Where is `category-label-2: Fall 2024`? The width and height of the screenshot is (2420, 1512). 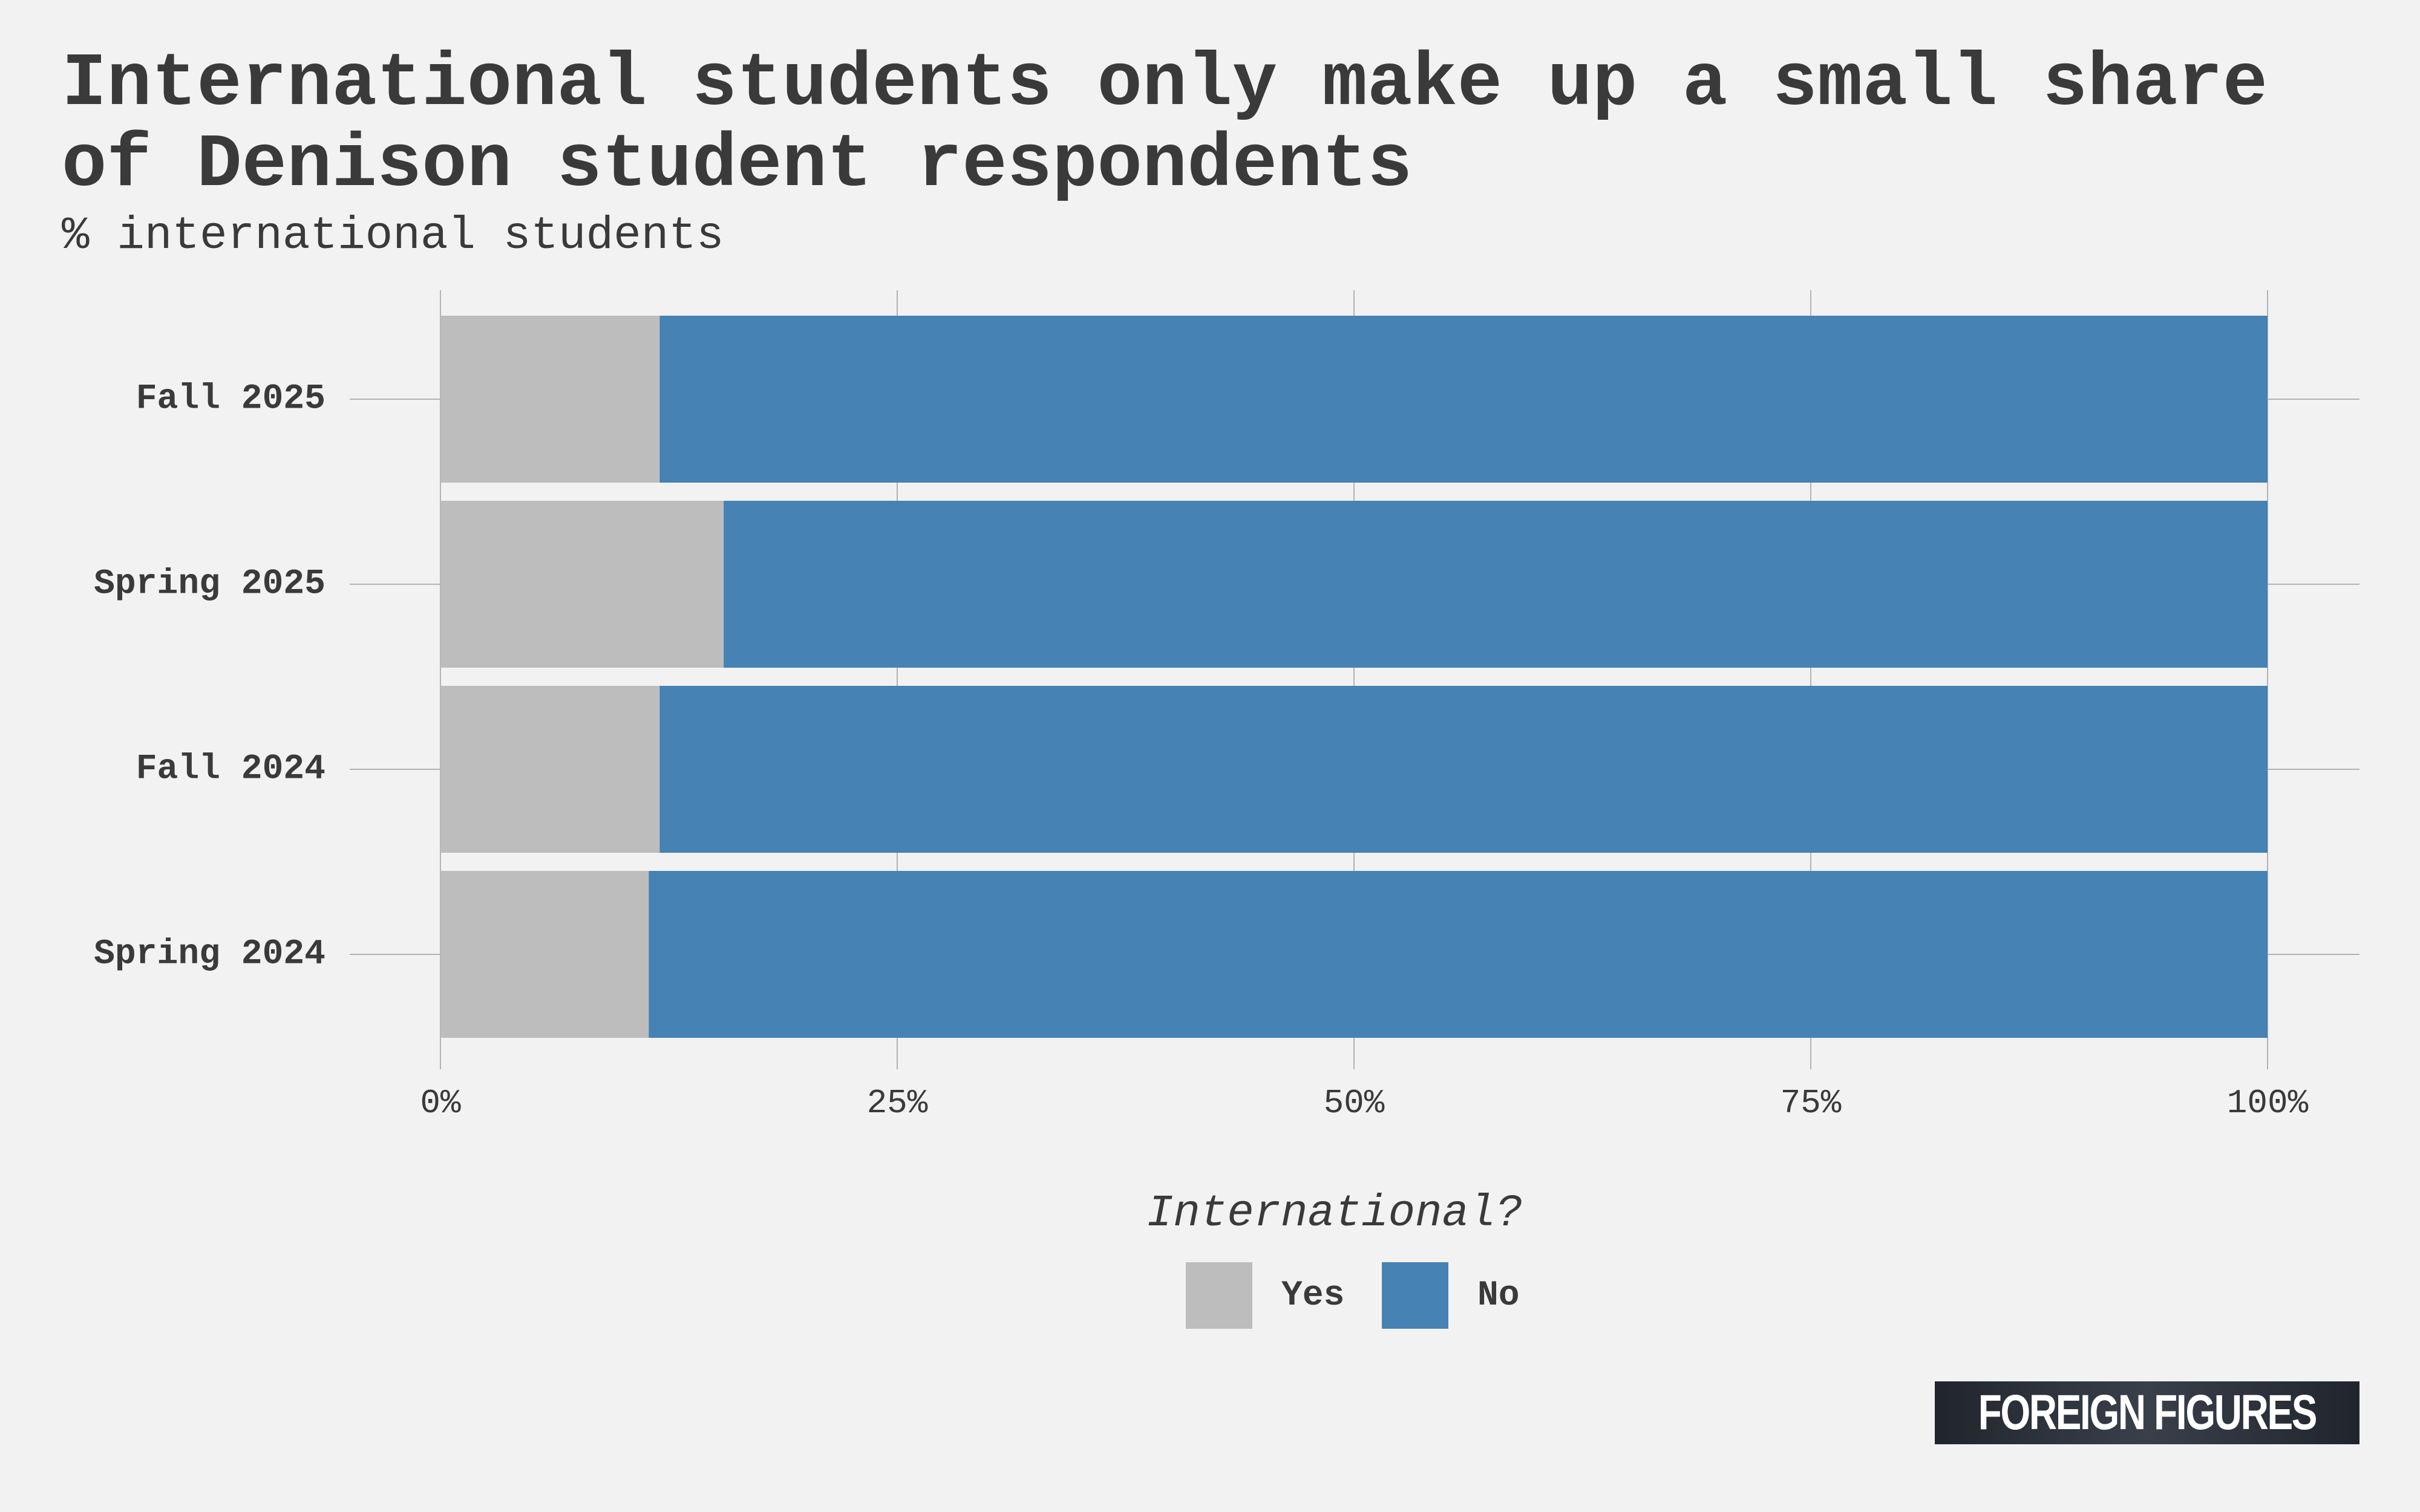 category-label-2: Fall 2024 is located at coordinates (230, 770).